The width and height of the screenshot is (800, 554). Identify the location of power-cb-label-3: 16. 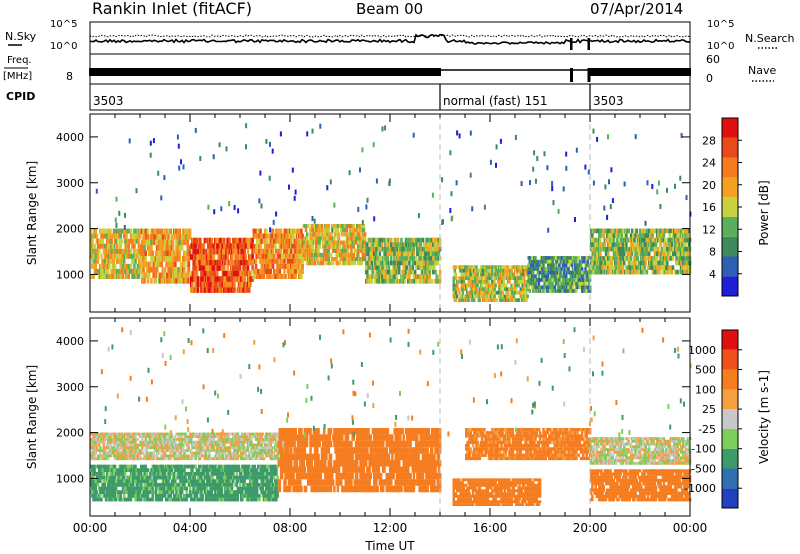
(709, 207).